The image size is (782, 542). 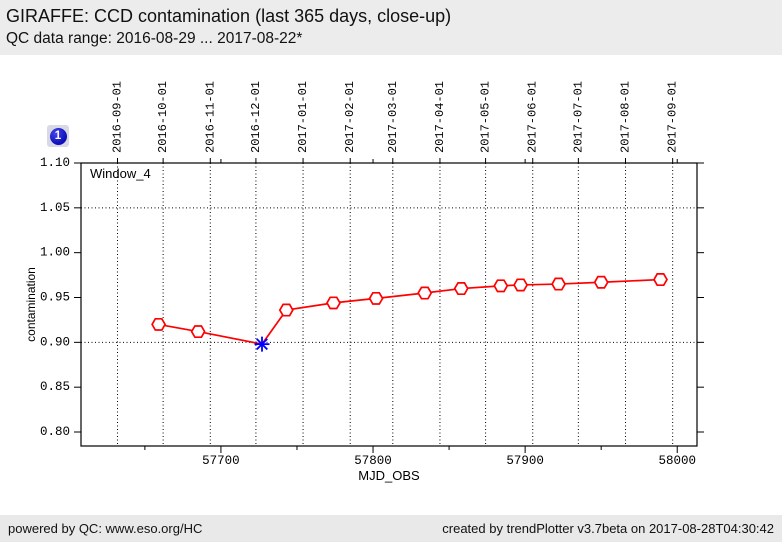 I want to click on y-tick-label: 1.00, so click(x=55, y=253).